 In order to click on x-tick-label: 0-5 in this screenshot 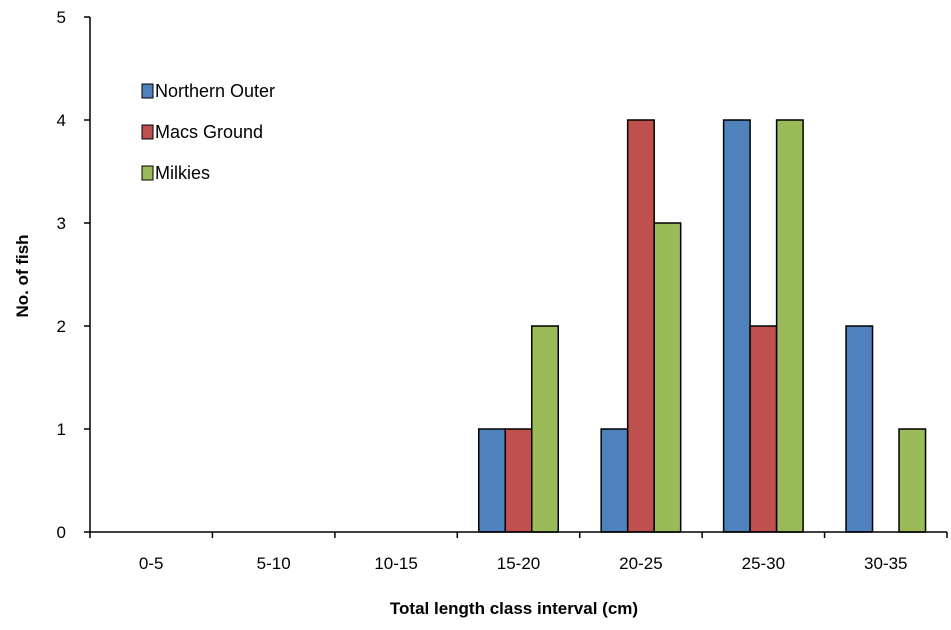, I will do `click(151, 563)`.